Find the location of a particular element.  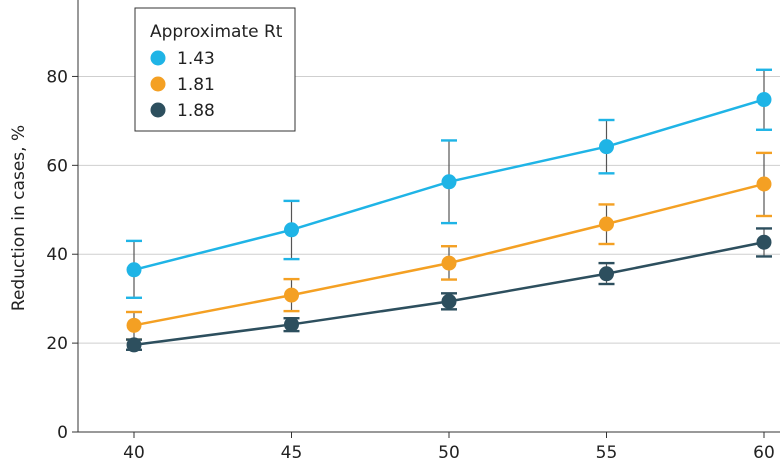

legend-label: 1.43 is located at coordinates (196, 59).